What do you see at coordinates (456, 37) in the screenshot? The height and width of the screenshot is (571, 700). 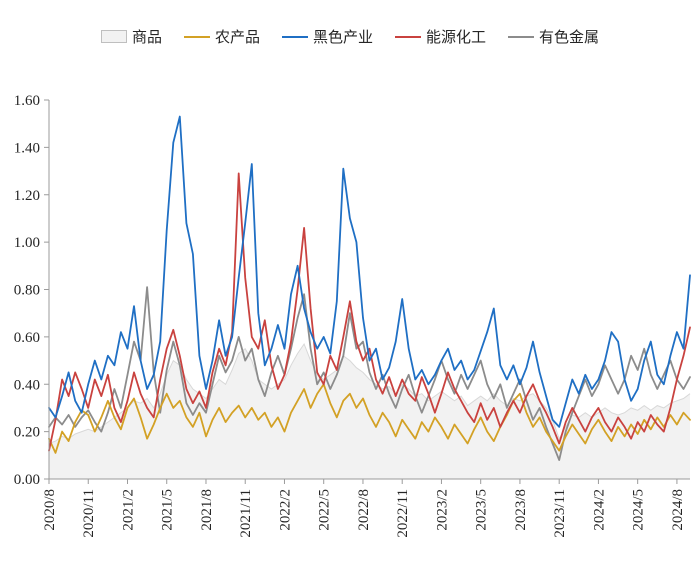 I see `legend-label: 能源化工` at bounding box center [456, 37].